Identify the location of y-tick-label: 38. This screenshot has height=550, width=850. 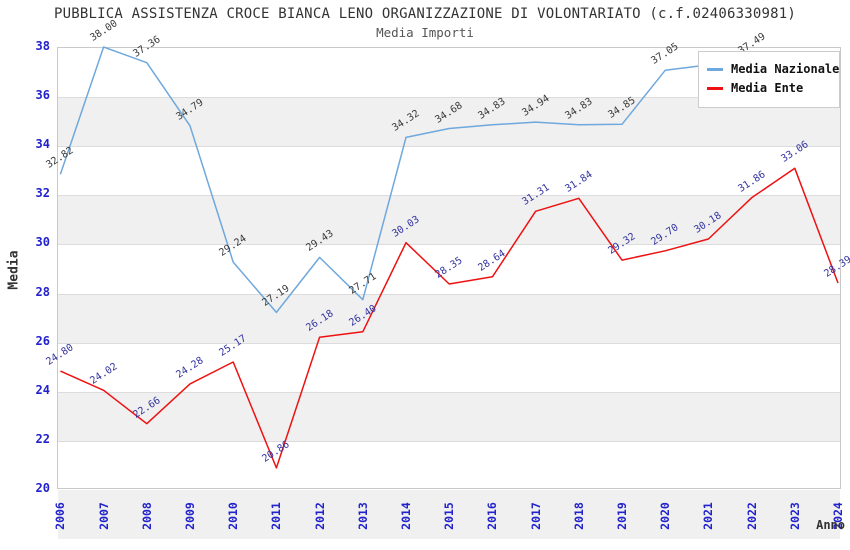
(42, 46).